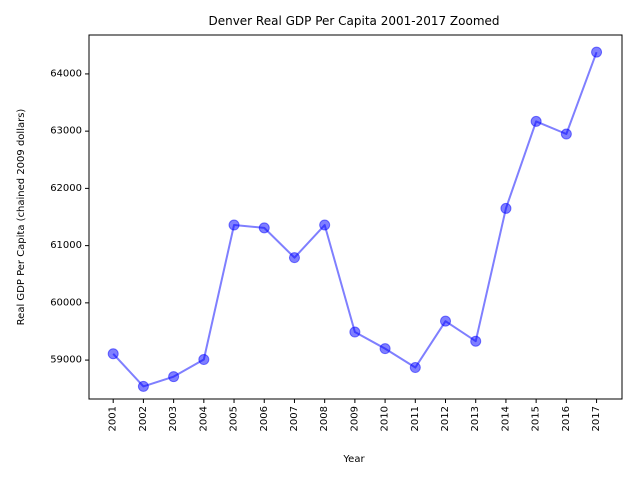  I want to click on x-tick-label: 2009, so click(354, 418).